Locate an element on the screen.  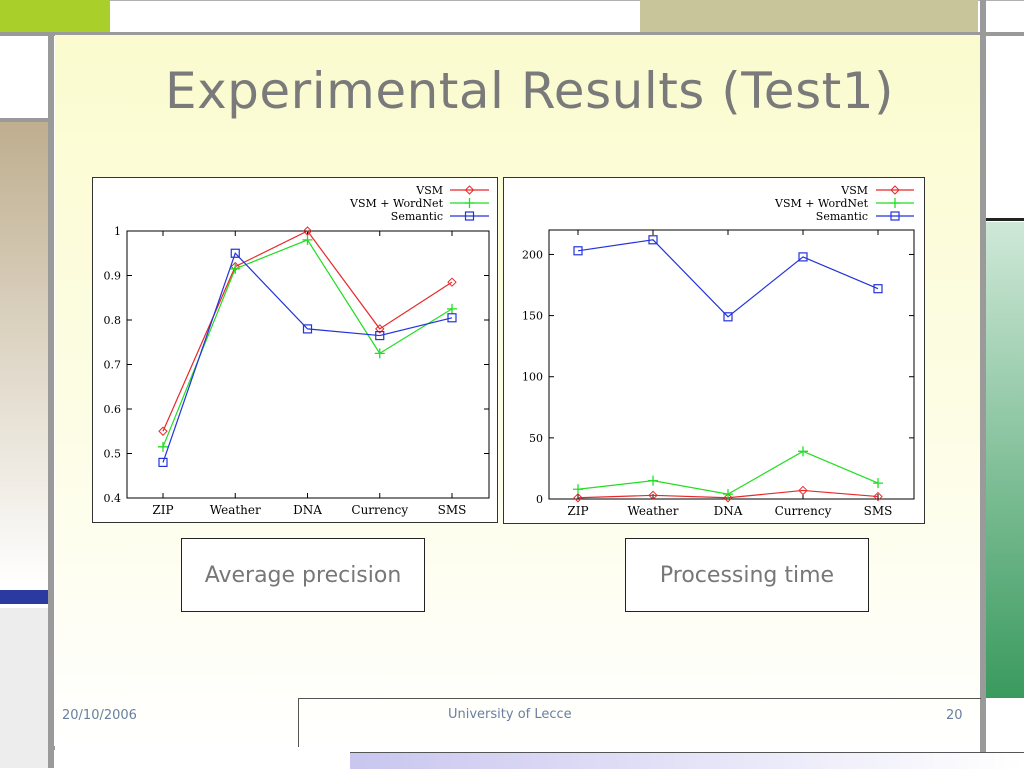
footer-organization: University of Lecce is located at coordinates (510, 714).